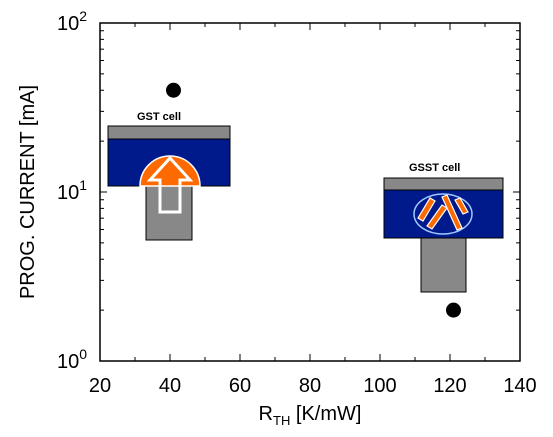  Describe the element at coordinates (519, 386) in the screenshot. I see `x-tick-label: 140` at that location.